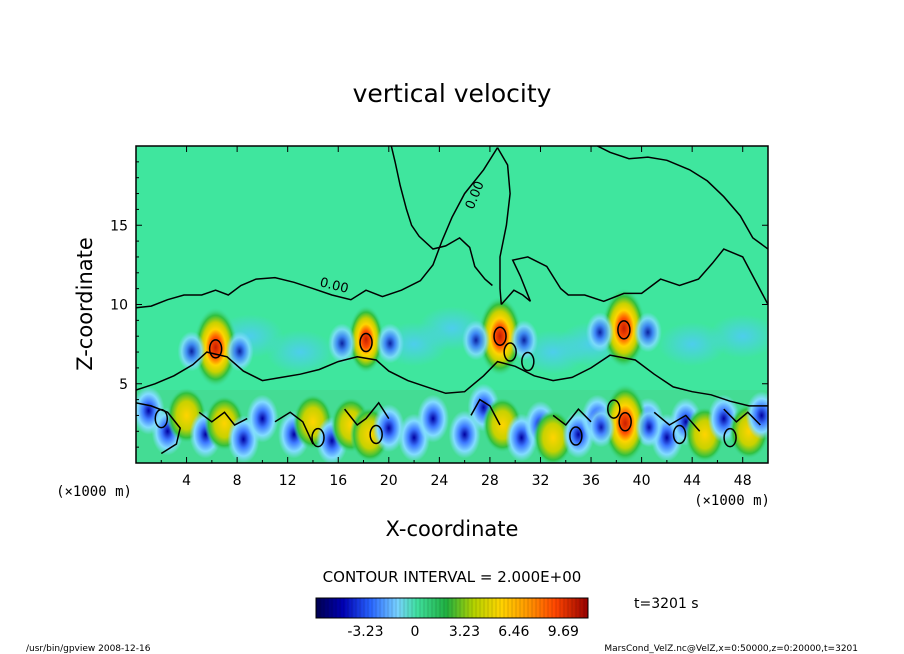 The width and height of the screenshot is (904, 654). What do you see at coordinates (334, 286) in the screenshot?
I see `contour-label: 0.00` at bounding box center [334, 286].